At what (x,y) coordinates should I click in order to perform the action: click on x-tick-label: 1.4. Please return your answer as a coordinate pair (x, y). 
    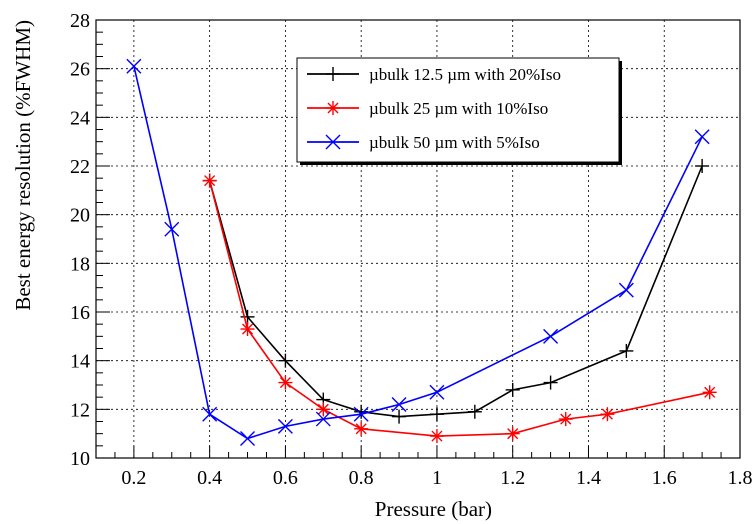
    Looking at the image, I should click on (588, 478).